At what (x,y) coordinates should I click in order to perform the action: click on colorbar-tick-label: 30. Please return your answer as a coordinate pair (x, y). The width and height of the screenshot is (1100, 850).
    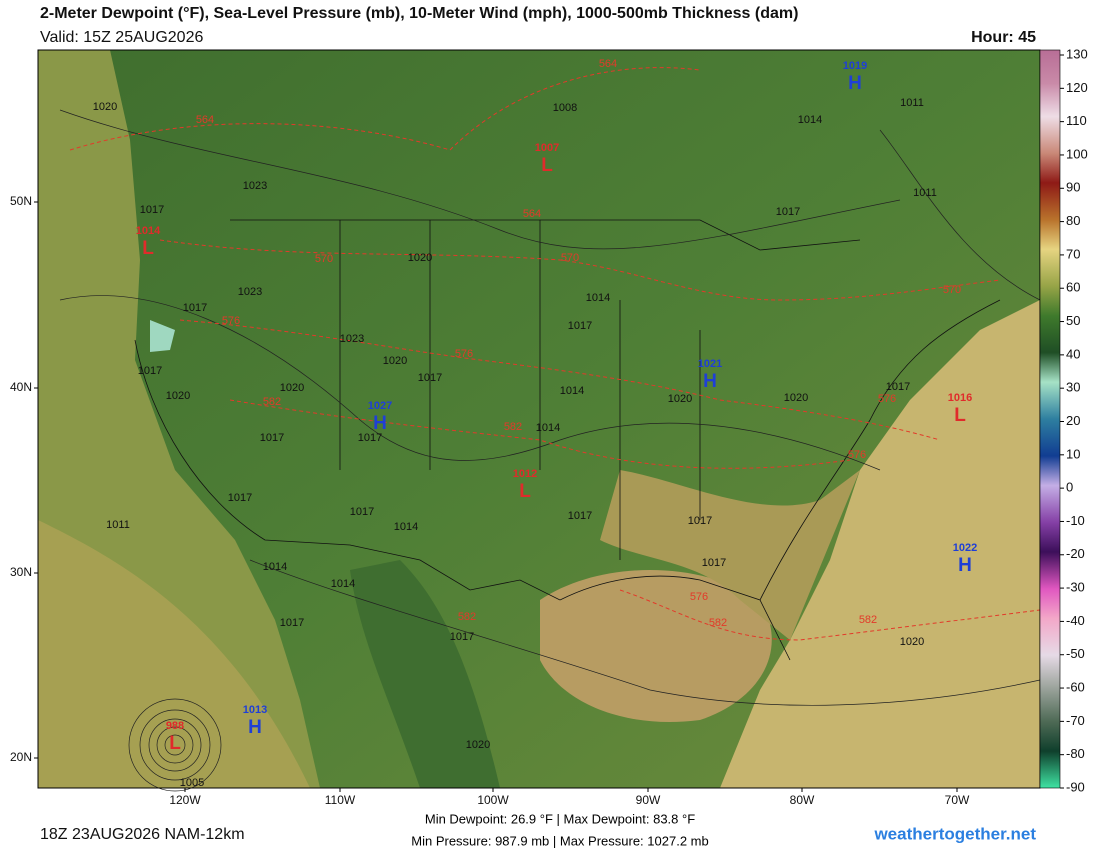
    Looking at the image, I should click on (1073, 387).